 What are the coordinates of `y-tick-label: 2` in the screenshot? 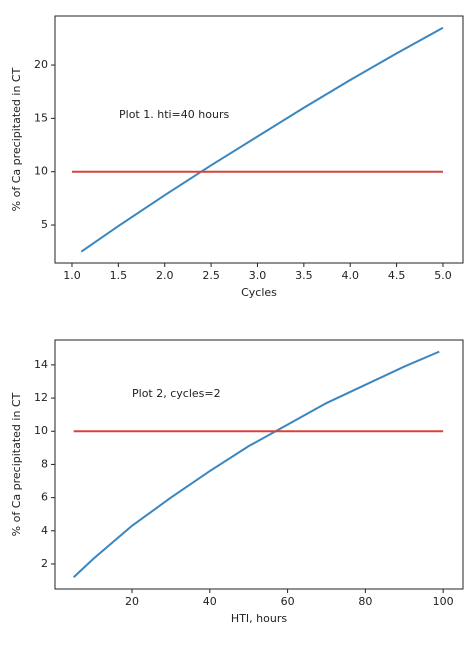 It's located at (44, 563).